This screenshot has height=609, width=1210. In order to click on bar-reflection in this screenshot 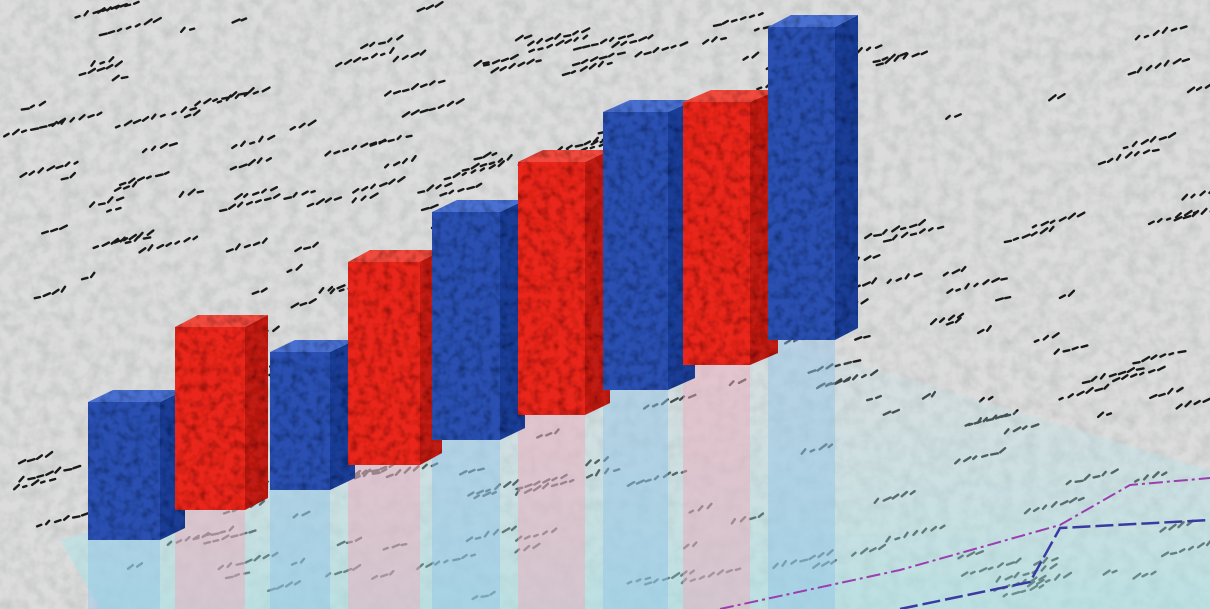, I will do `click(384, 537)`.